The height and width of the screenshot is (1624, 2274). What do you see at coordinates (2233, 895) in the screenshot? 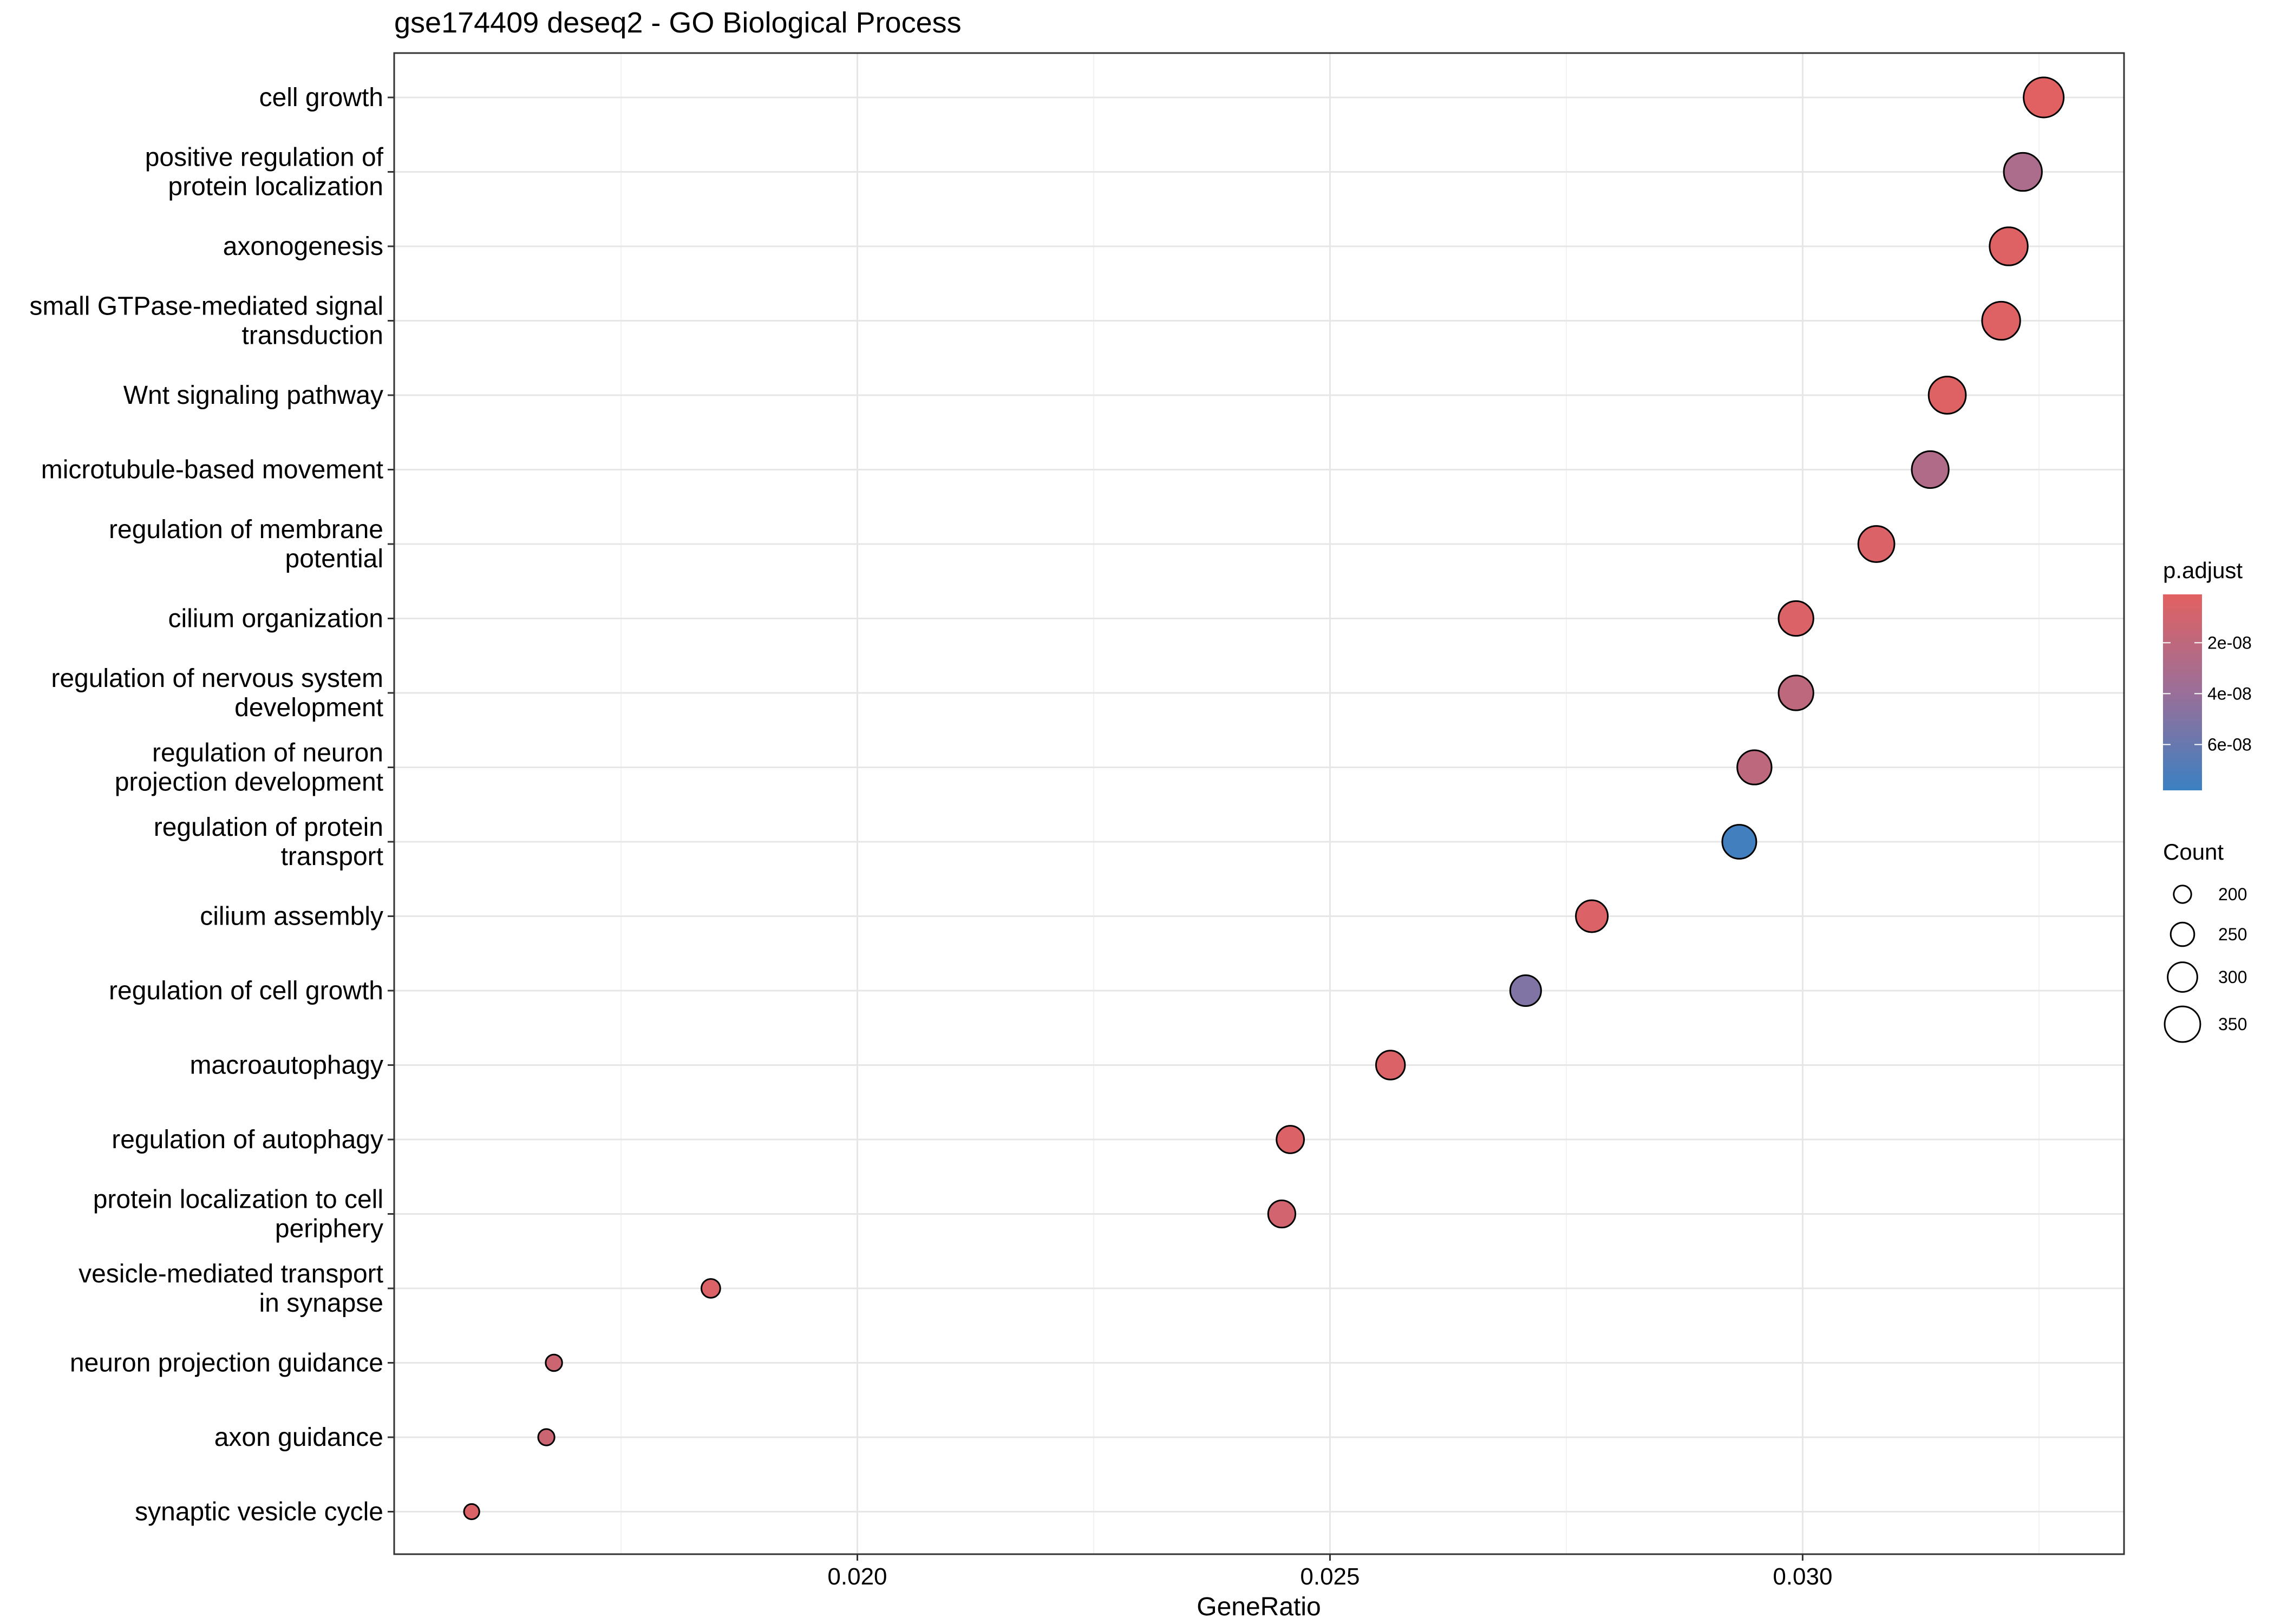
I see `size-legend-label: 200` at bounding box center [2233, 895].